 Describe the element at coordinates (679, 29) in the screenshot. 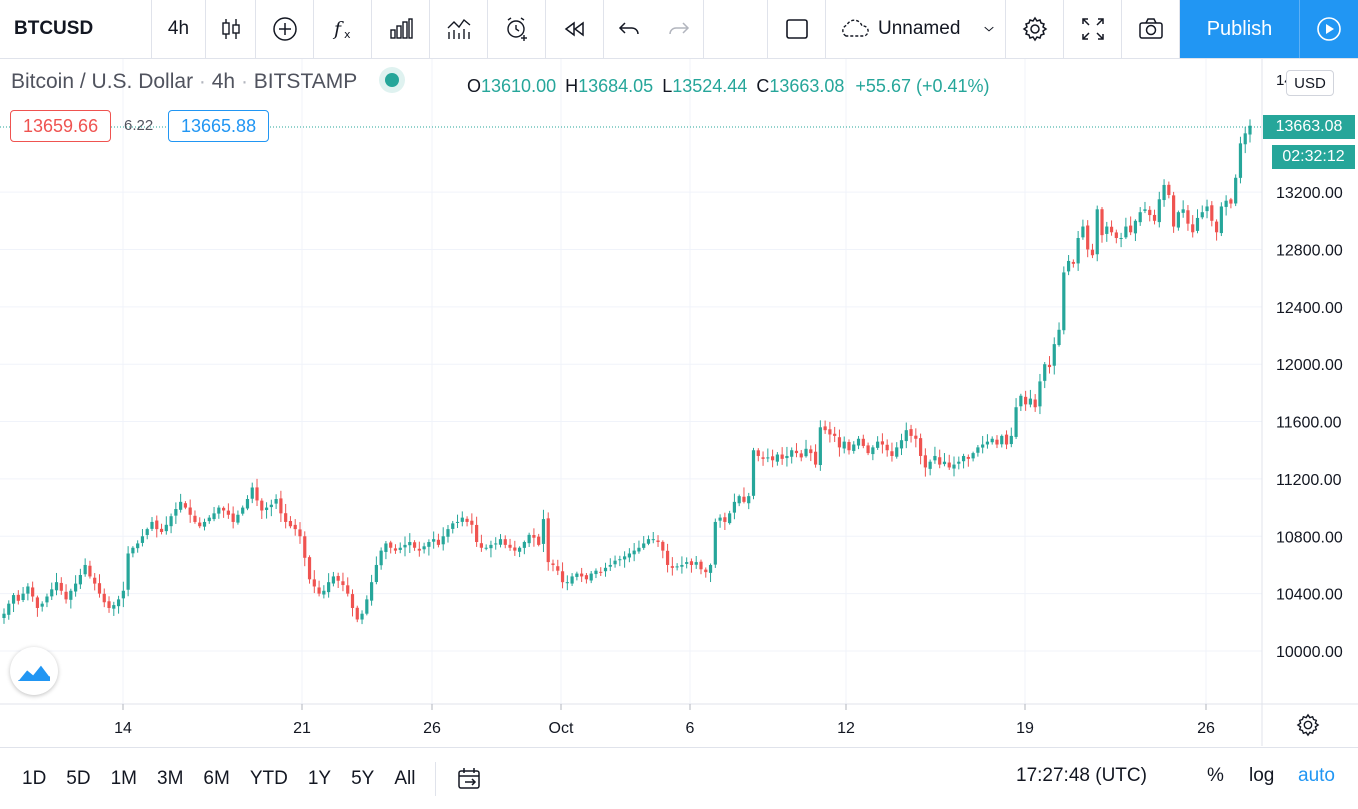

I see `redo-button` at that location.